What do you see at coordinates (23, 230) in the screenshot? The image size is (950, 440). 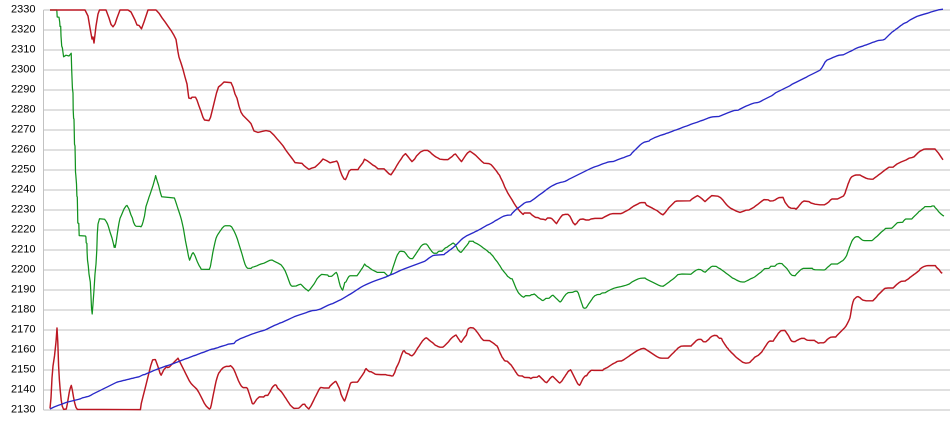 I see `svg-text: 2220` at bounding box center [23, 230].